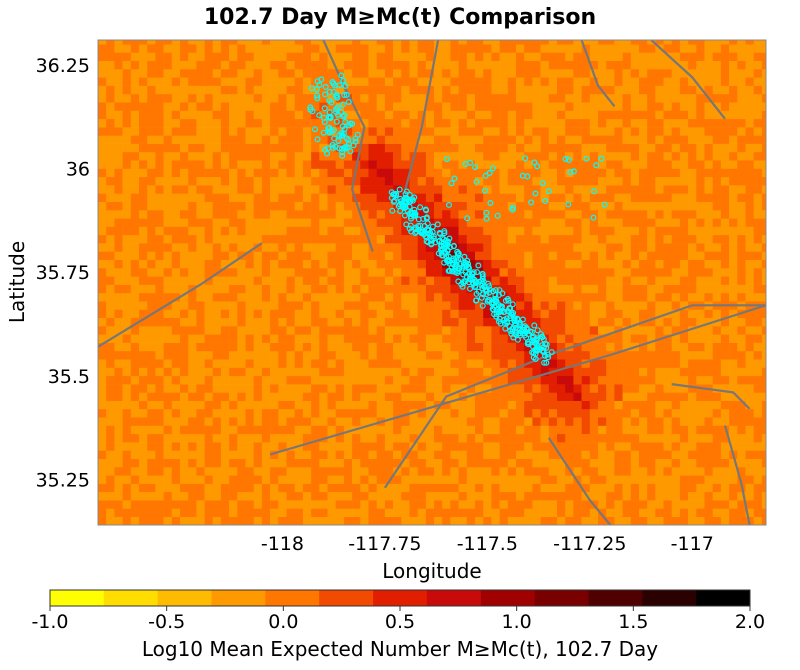 The height and width of the screenshot is (670, 800). What do you see at coordinates (325, 94) in the screenshot?
I see `event-marker` at bounding box center [325, 94].